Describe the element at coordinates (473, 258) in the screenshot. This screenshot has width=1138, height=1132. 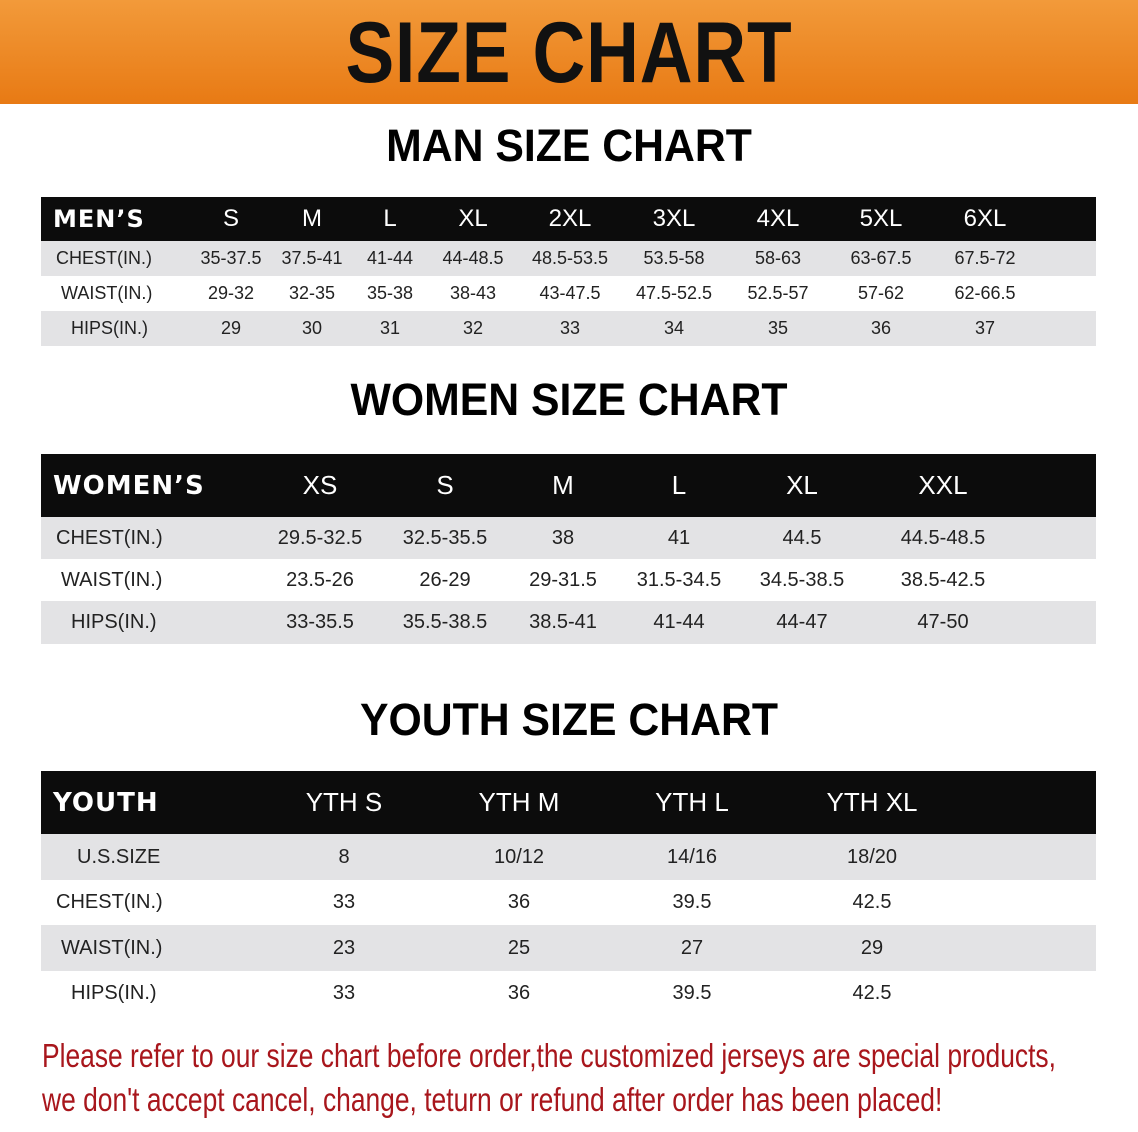
I see `measurement-cell: 44-48.5` at that location.